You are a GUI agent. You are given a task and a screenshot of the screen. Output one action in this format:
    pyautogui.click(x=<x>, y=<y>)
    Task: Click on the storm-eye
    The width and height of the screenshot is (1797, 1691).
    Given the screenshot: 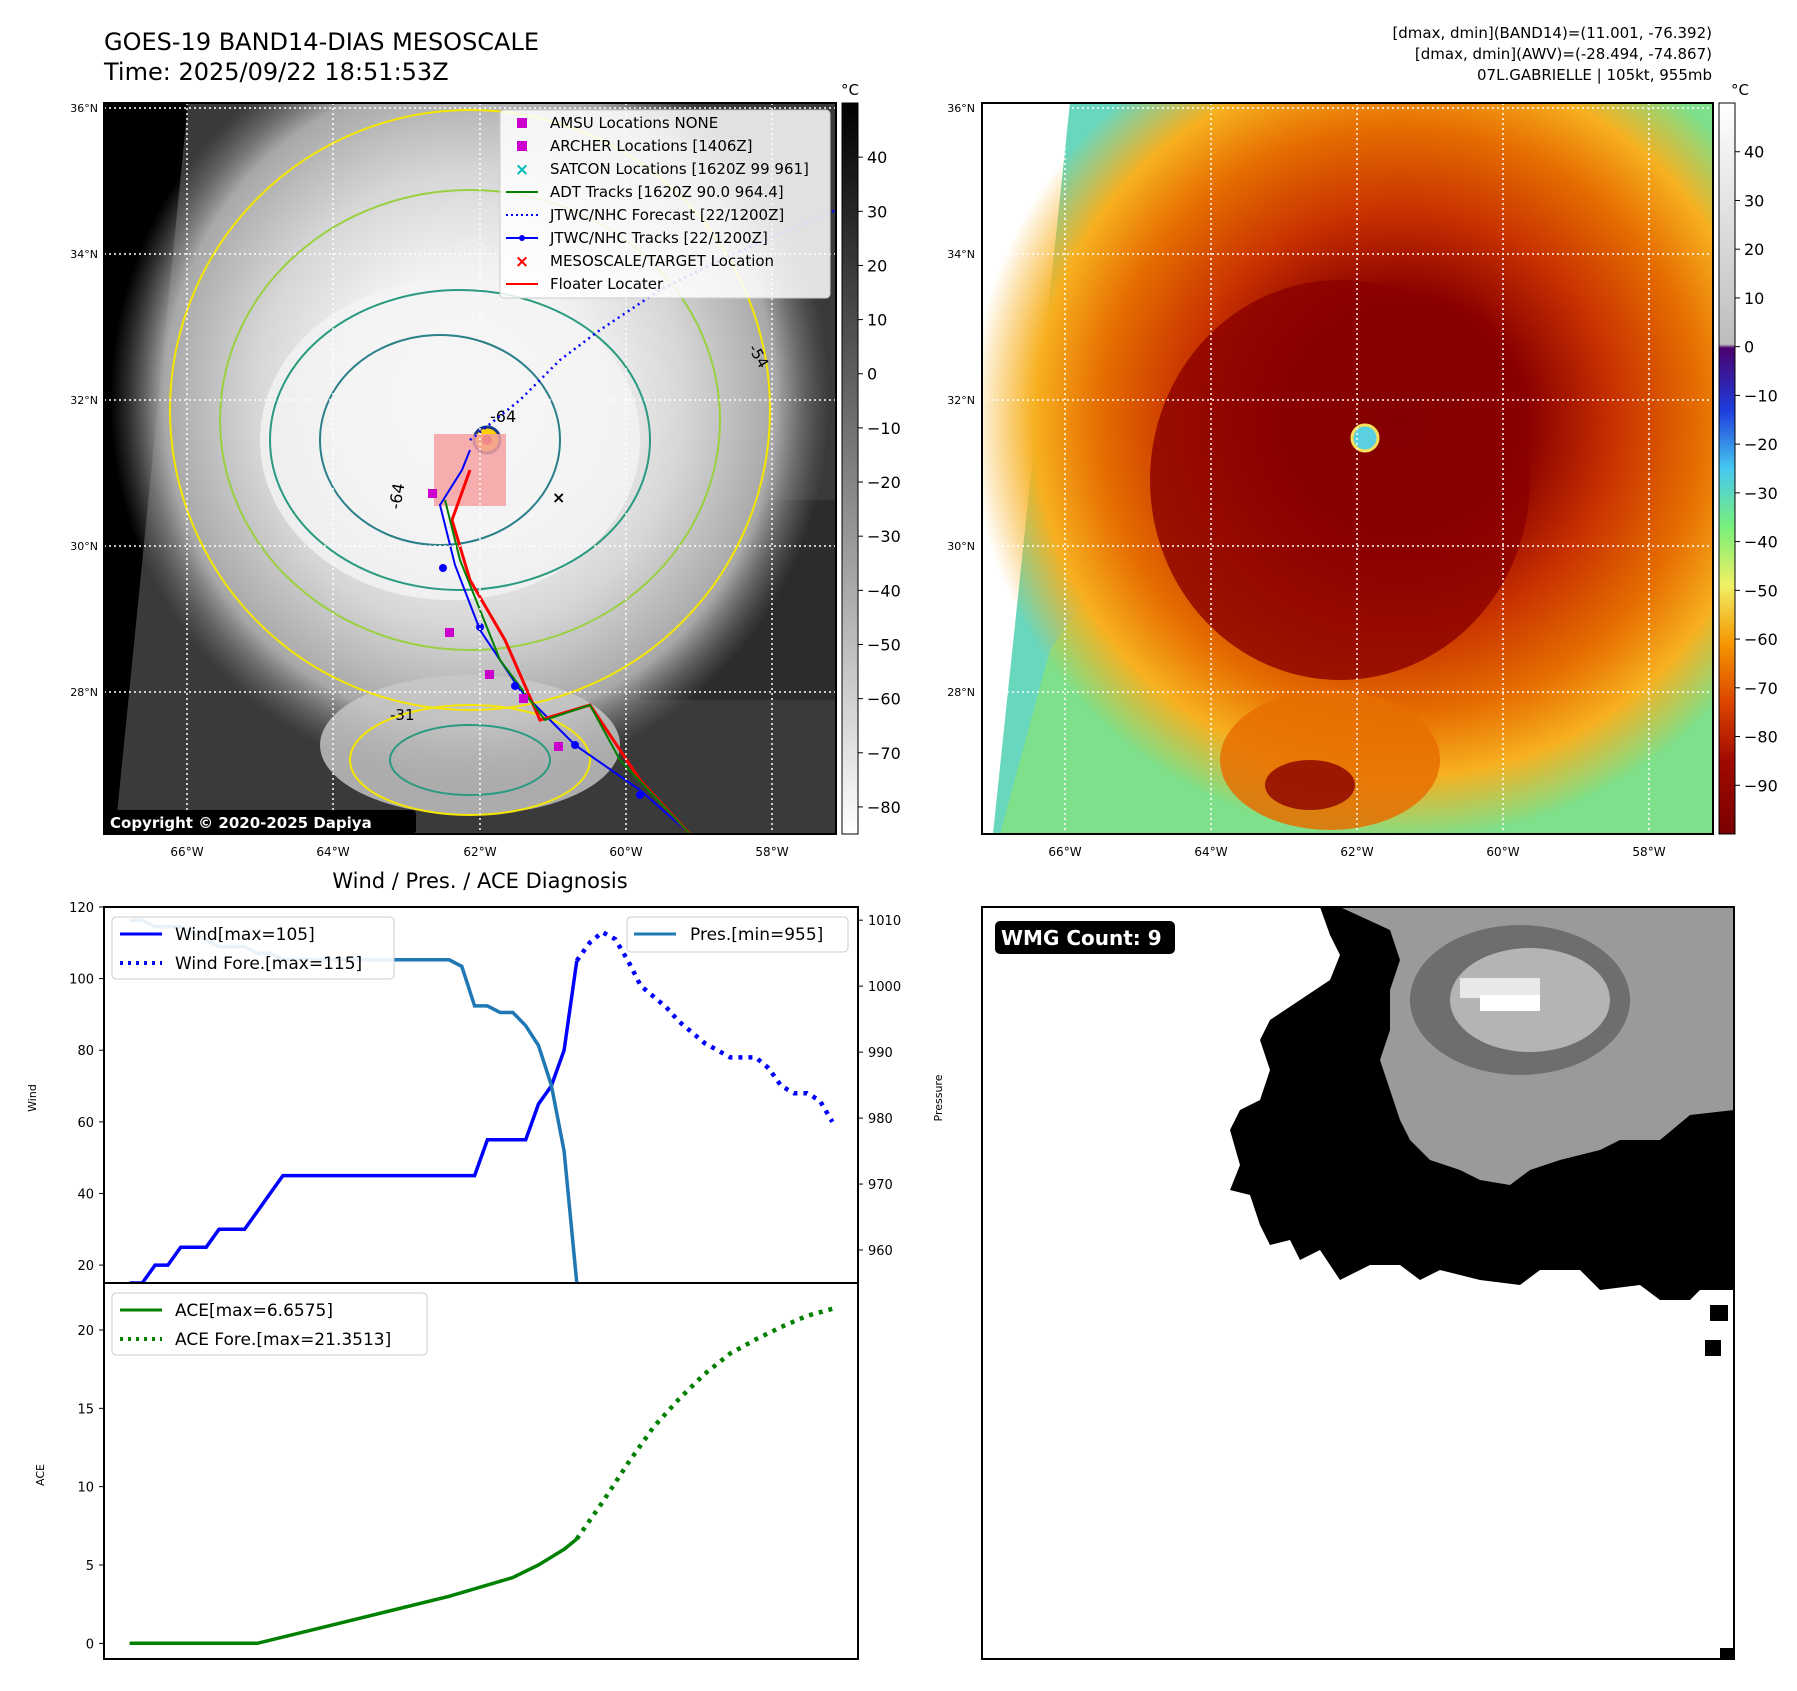 What is the action you would take?
    pyautogui.click(x=1365, y=438)
    